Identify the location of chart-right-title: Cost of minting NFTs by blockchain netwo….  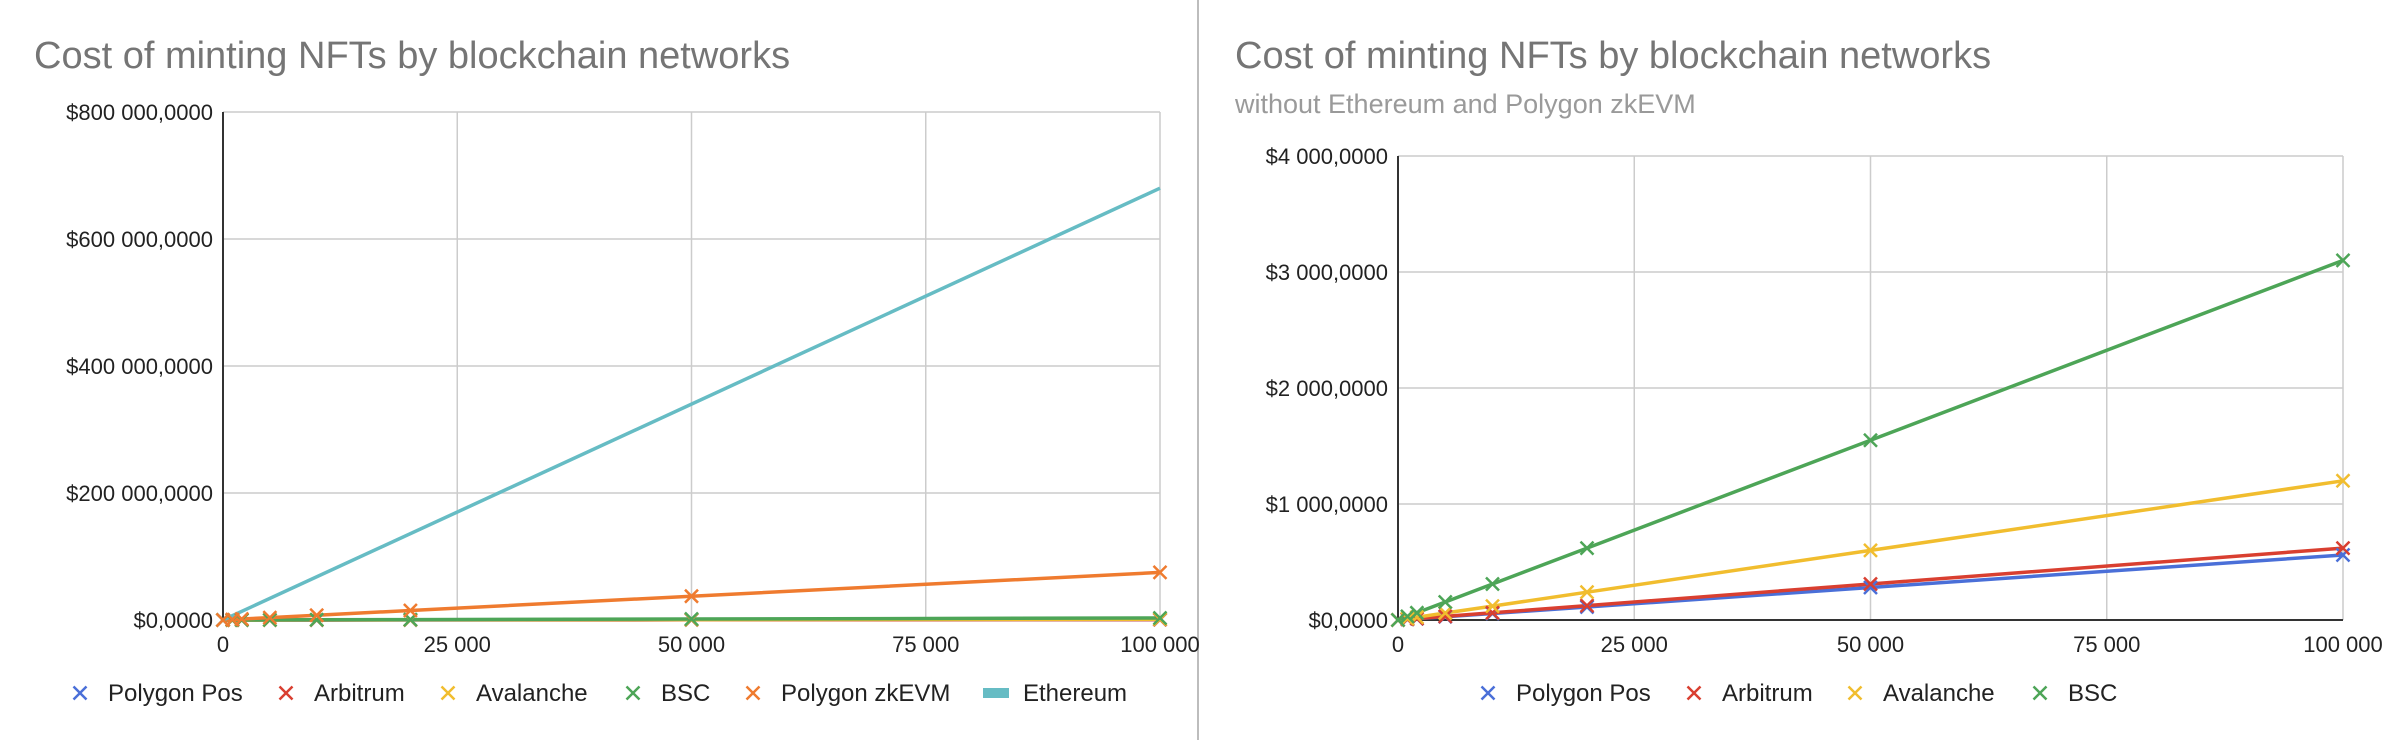
(1613, 56).